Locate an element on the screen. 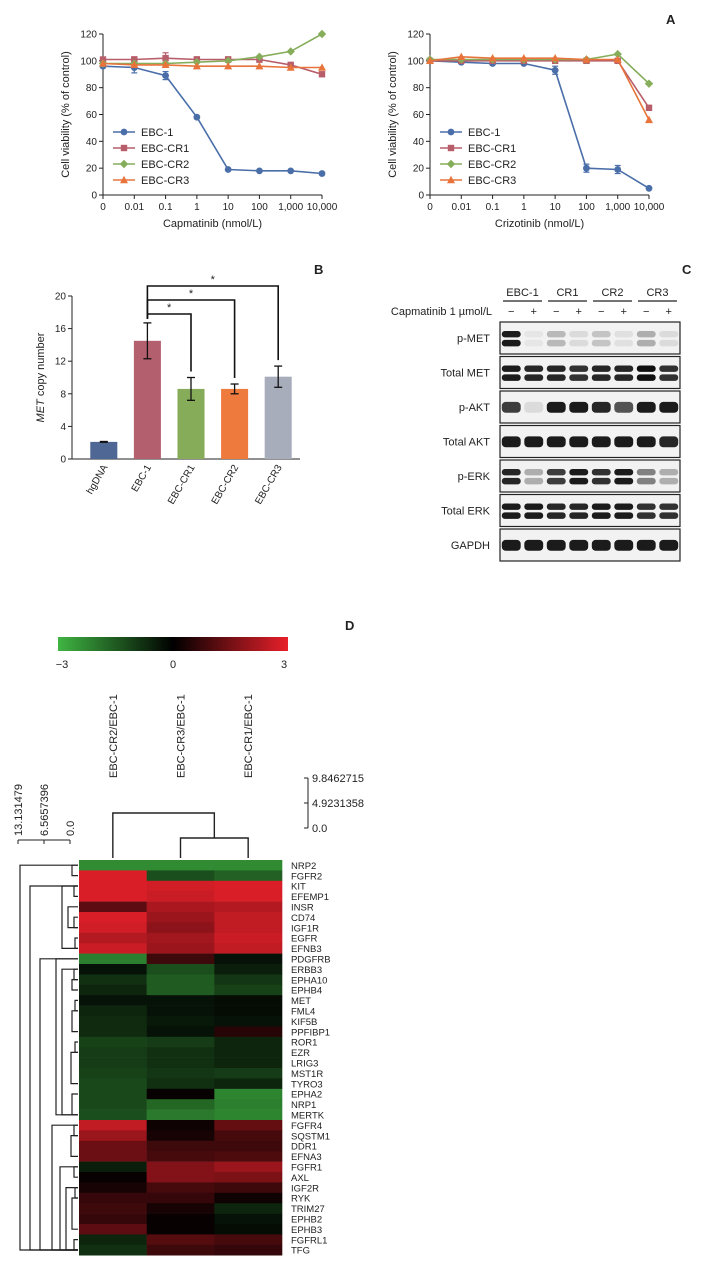 Image resolution: width=712 pixels, height=1270 pixels. gene-label: EGFR is located at coordinates (304, 939).